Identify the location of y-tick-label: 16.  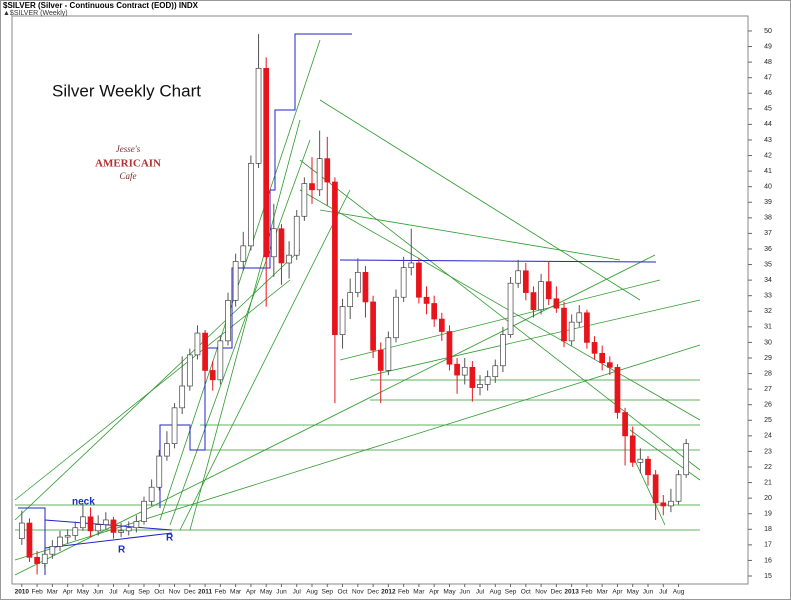
(768, 560).